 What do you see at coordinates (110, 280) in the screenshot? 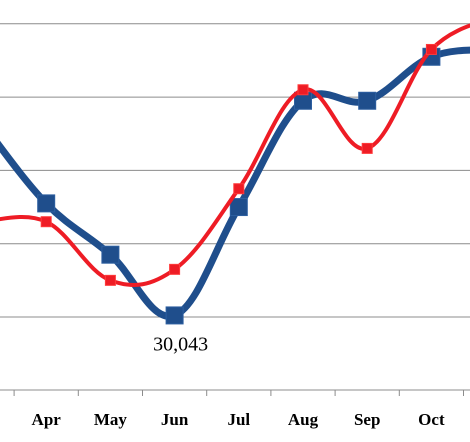
I see `series-1-point-may` at bounding box center [110, 280].